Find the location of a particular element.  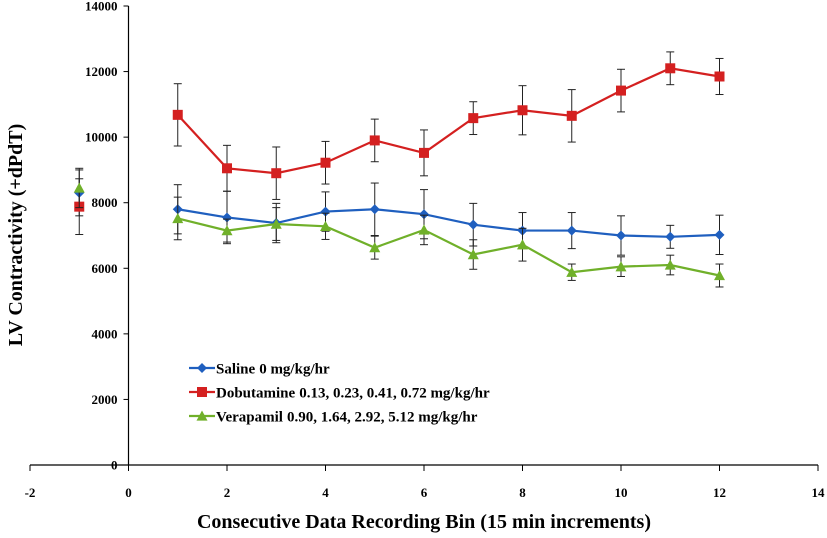

y-tick-label: 10000 is located at coordinates (101, 137).